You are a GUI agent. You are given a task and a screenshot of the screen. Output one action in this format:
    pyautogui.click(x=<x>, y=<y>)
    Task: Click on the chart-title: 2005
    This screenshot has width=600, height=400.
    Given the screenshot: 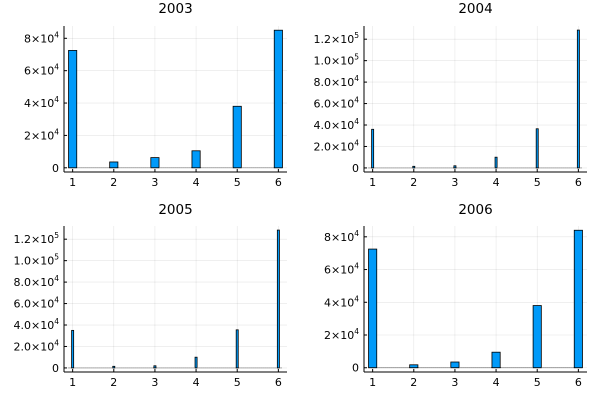 What is the action you would take?
    pyautogui.click(x=175, y=210)
    